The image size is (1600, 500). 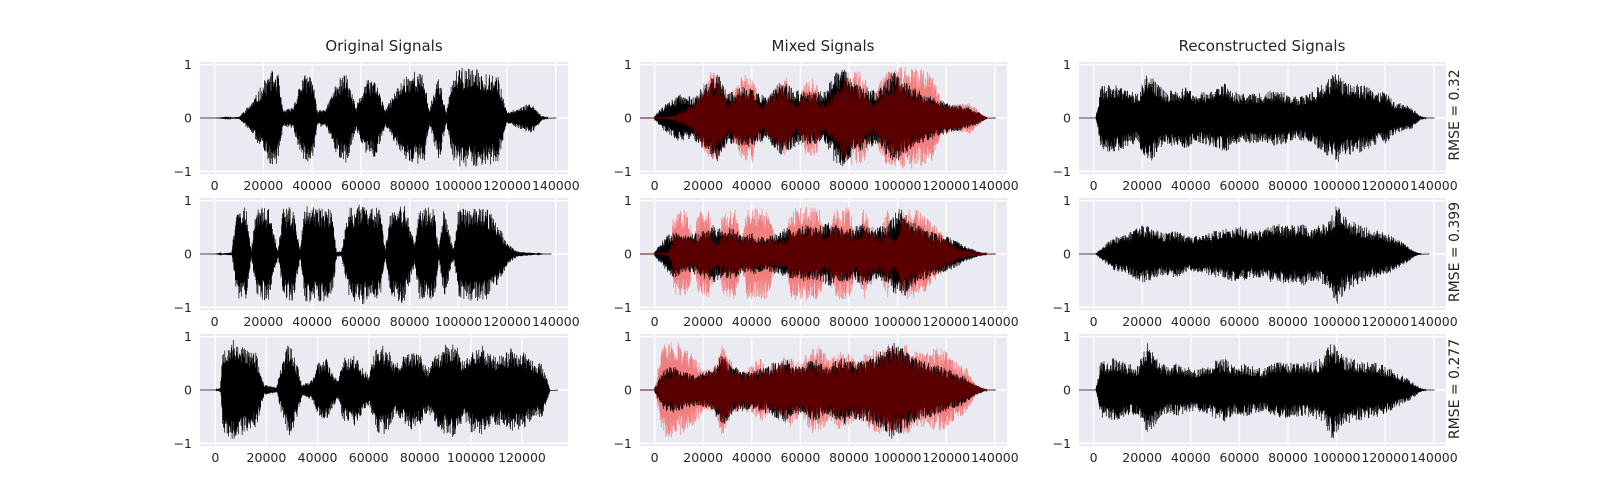 I want to click on column-title-mixed: Mixed Signals, so click(x=823, y=46).